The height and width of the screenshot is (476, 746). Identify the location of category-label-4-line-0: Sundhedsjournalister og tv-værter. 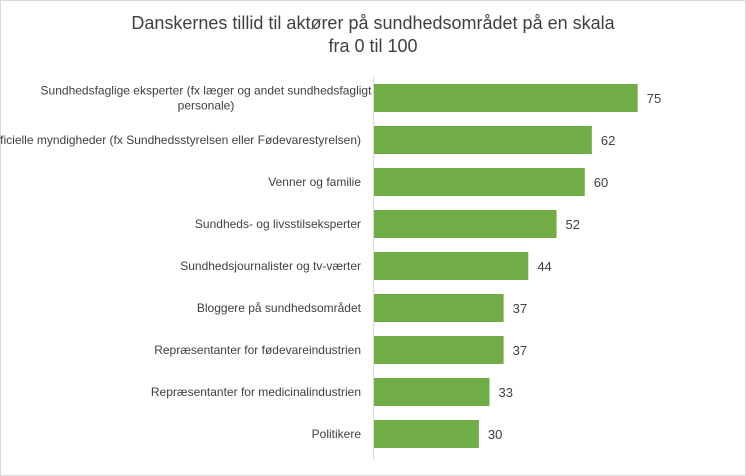
(270, 266).